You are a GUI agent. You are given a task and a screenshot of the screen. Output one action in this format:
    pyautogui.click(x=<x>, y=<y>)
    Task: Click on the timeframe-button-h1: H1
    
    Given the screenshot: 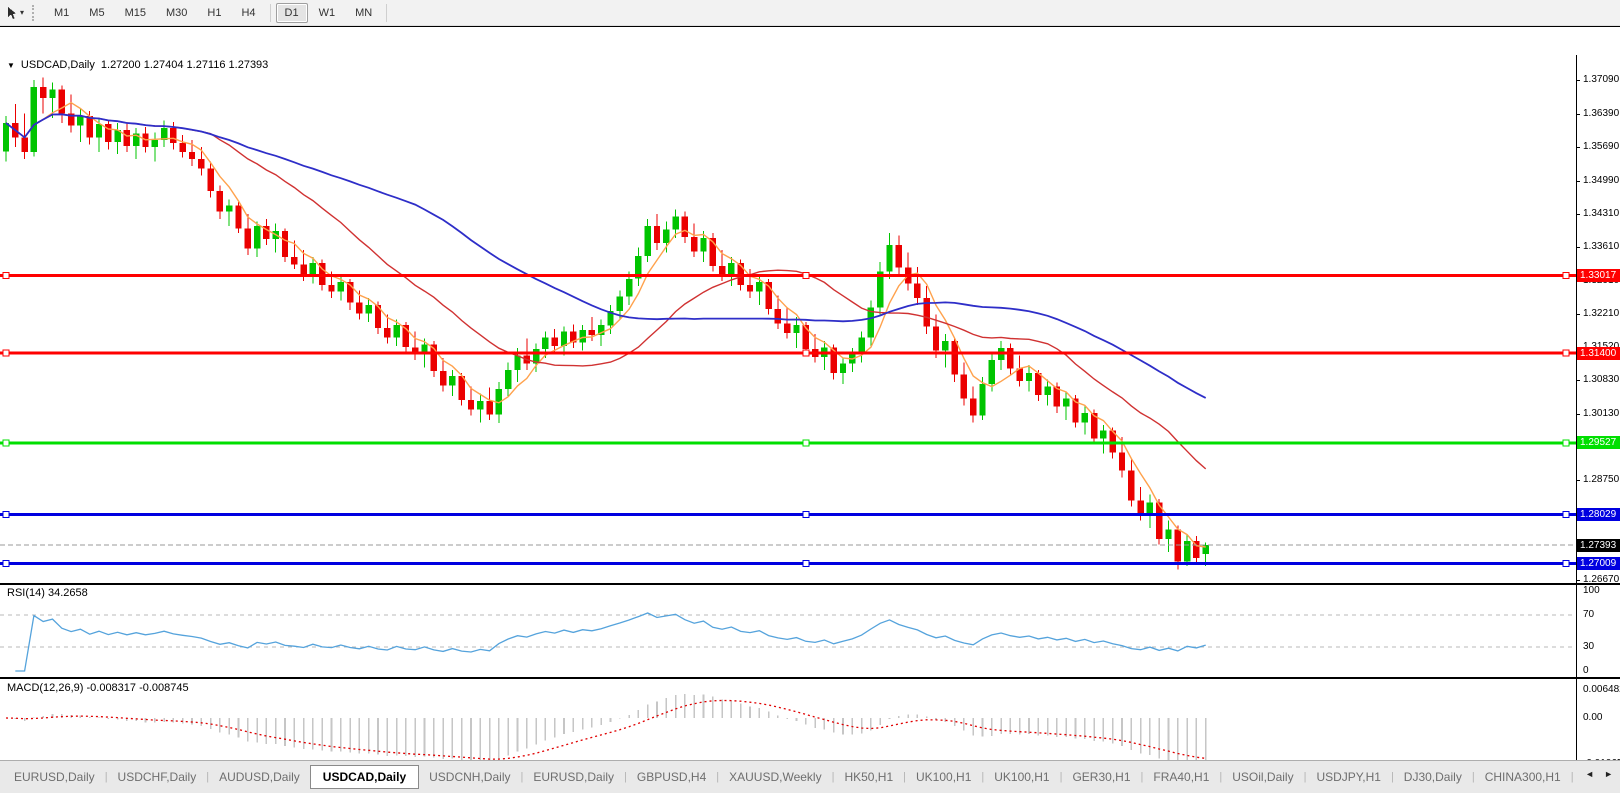 What is the action you would take?
    pyautogui.click(x=214, y=12)
    